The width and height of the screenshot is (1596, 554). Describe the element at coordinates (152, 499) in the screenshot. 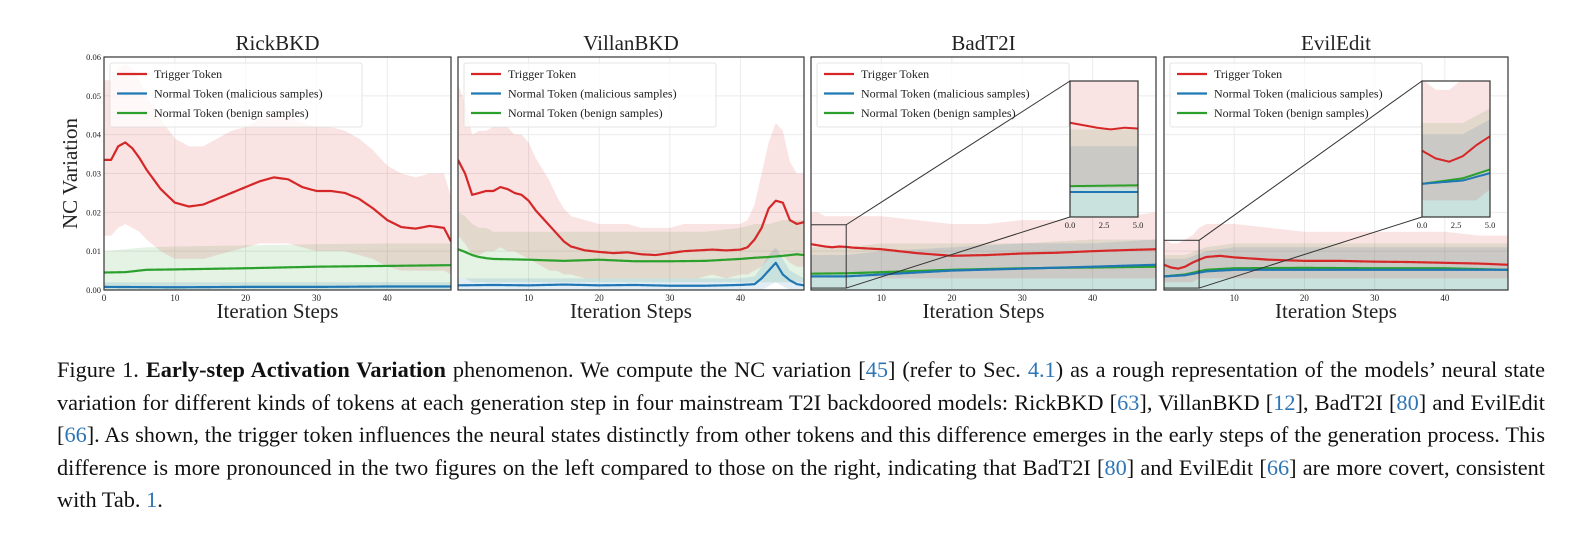

I see `table-link: 1` at that location.